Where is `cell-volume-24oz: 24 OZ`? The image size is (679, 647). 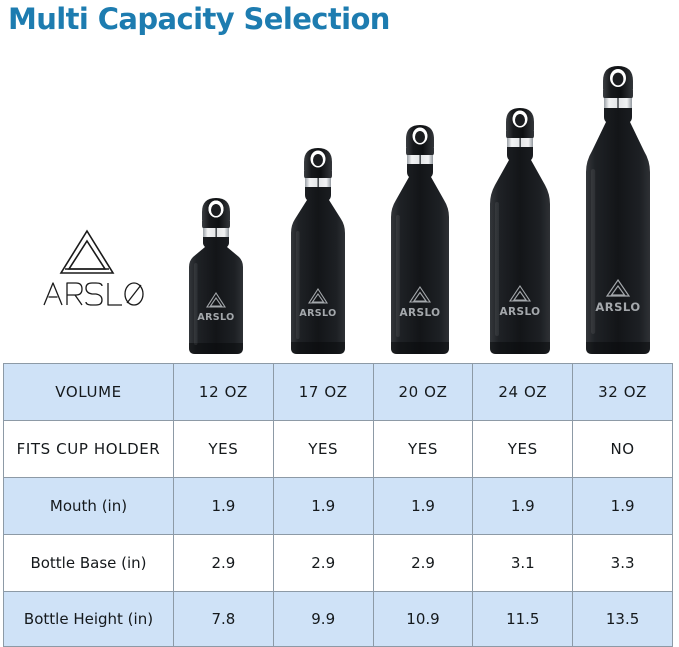 cell-volume-24oz: 24 OZ is located at coordinates (523, 392).